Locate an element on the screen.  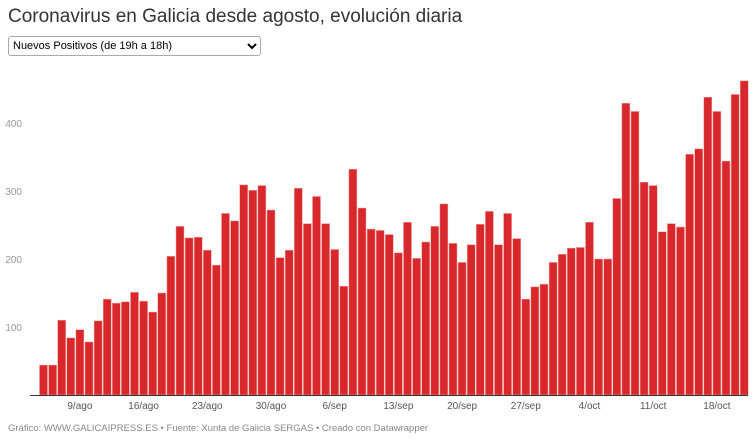
y-tick-label: 400 is located at coordinates (13, 124).